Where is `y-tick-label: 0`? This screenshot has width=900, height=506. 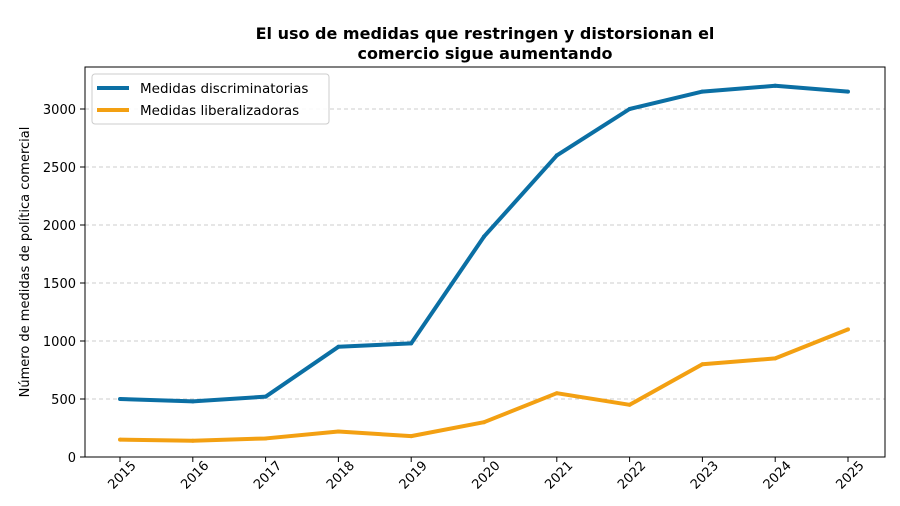
y-tick-label: 0 is located at coordinates (72, 458).